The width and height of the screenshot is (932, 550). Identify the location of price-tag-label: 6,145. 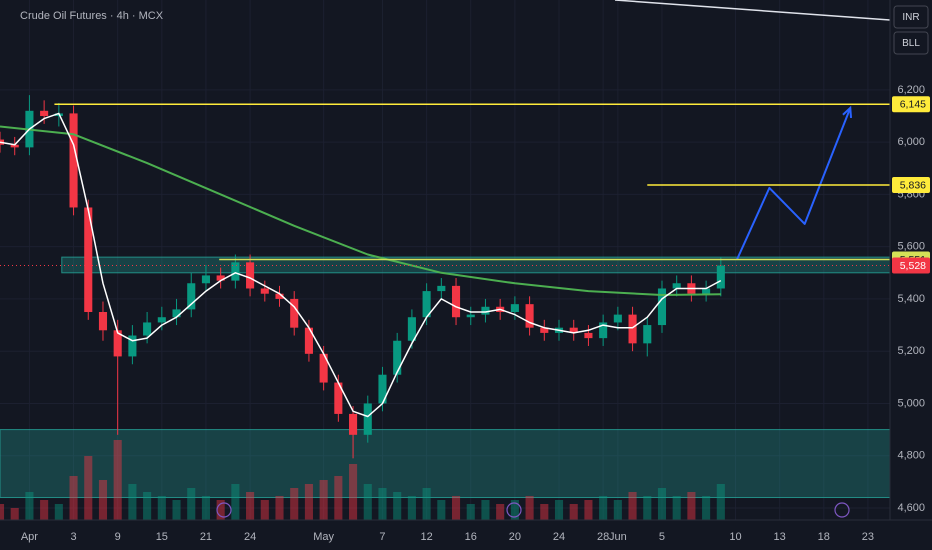
(913, 105).